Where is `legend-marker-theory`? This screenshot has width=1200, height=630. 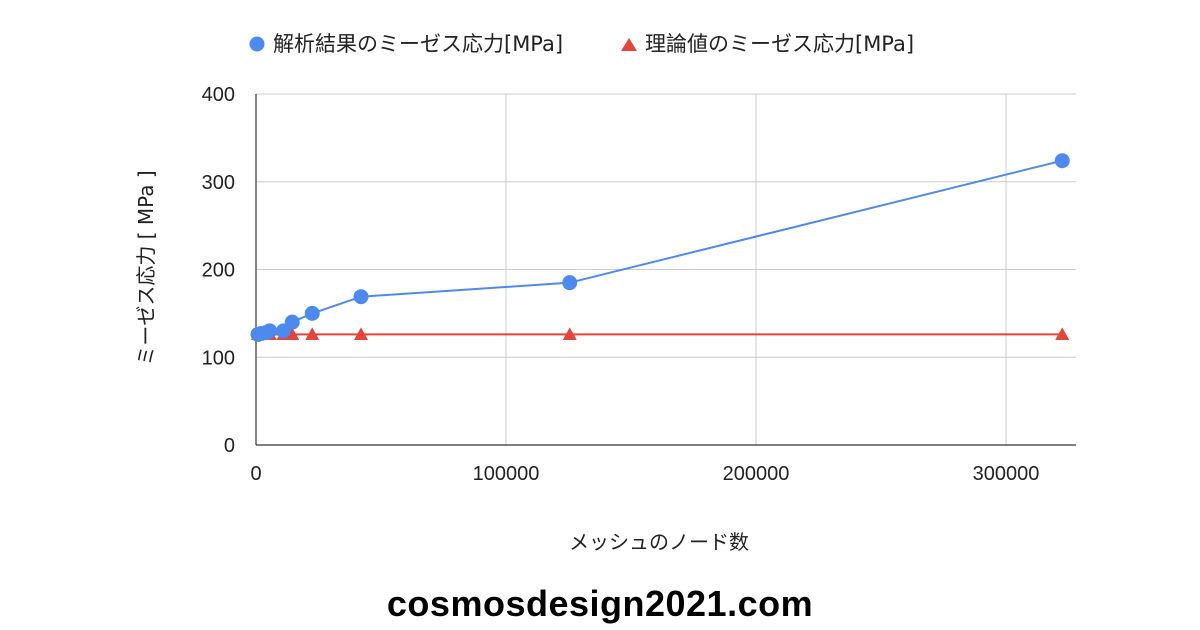
legend-marker-theory is located at coordinates (629, 44).